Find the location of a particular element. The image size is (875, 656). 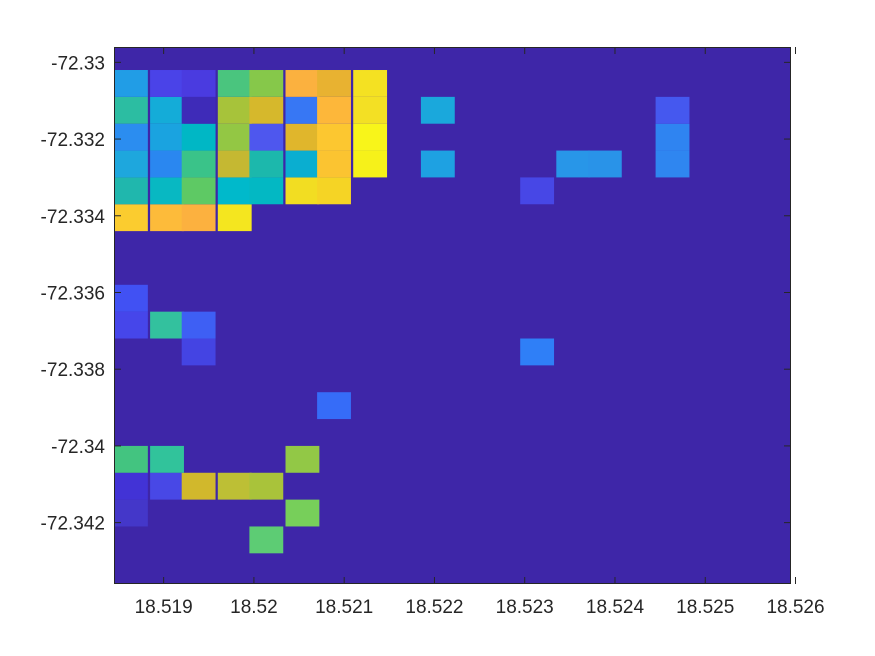

y-tick-label: -72.332 is located at coordinates (73, 140).